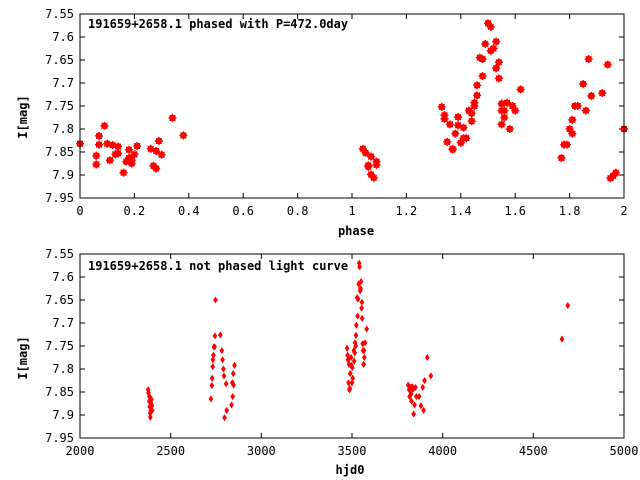  I want to click on x-tick-label: 0.8, so click(298, 211).